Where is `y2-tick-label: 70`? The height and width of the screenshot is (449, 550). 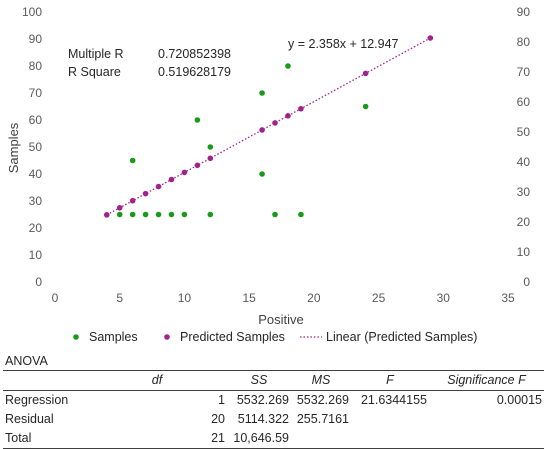 y2-tick-label: 70 is located at coordinates (524, 72).